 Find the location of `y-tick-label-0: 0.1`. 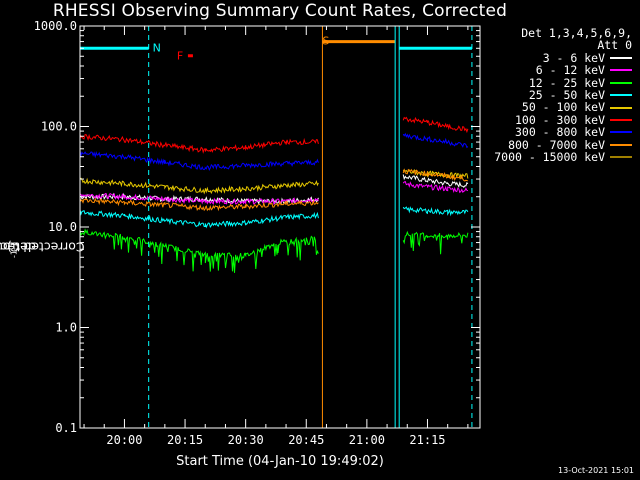

y-tick-label-0: 0.1 is located at coordinates (66, 428).